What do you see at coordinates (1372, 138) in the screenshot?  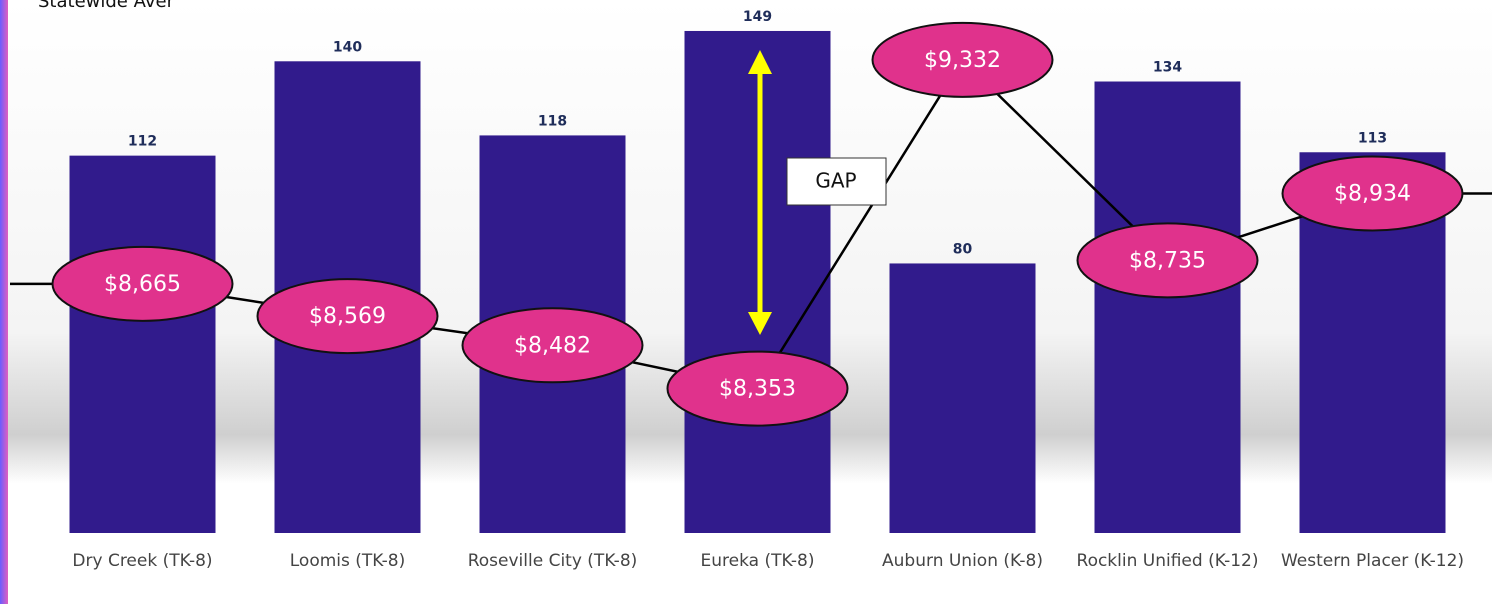 I see `bar-value-label: 113` at bounding box center [1372, 138].